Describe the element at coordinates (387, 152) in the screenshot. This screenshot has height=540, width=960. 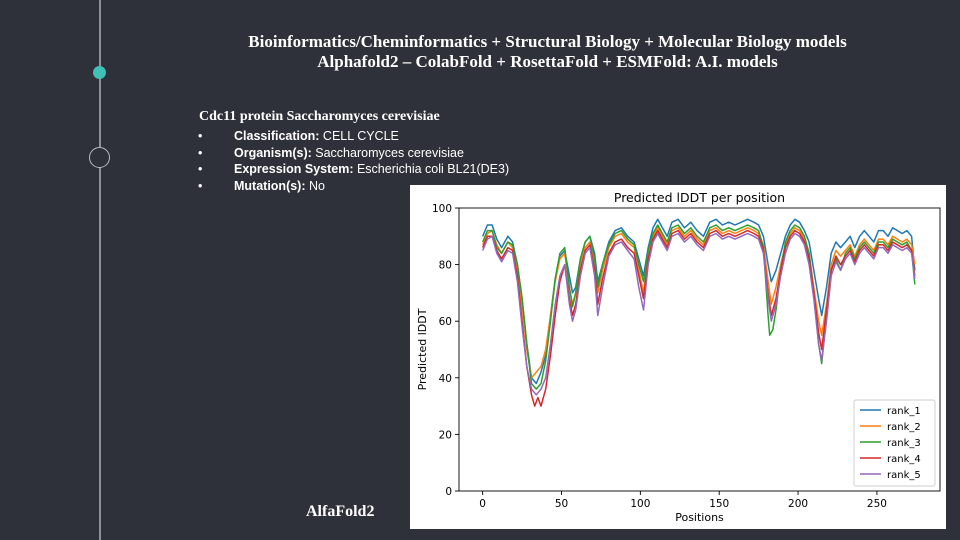
I see `detail-value: Saccharomyces cerevisiae` at that location.